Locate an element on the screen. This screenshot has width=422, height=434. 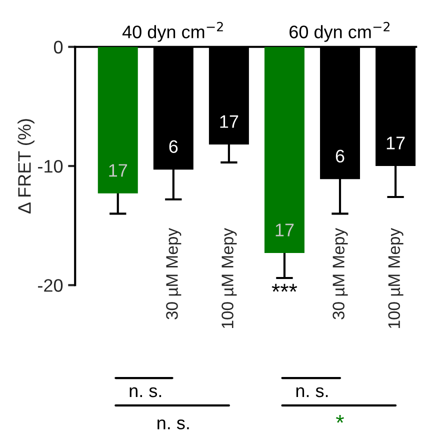
y-tick-label: 0 is located at coordinates (58, 47).